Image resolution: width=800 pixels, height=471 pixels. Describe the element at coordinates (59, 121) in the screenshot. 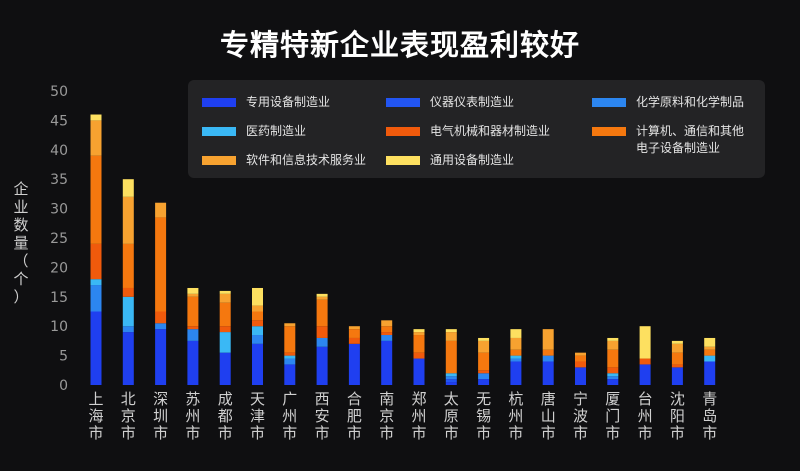

I see `y-tick-label: 45` at that location.